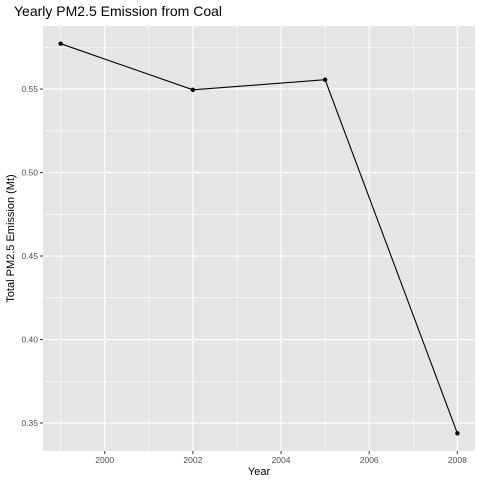 The image size is (480, 480). Describe the element at coordinates (281, 460) in the screenshot. I see `x-tick-label: 2004` at that location.